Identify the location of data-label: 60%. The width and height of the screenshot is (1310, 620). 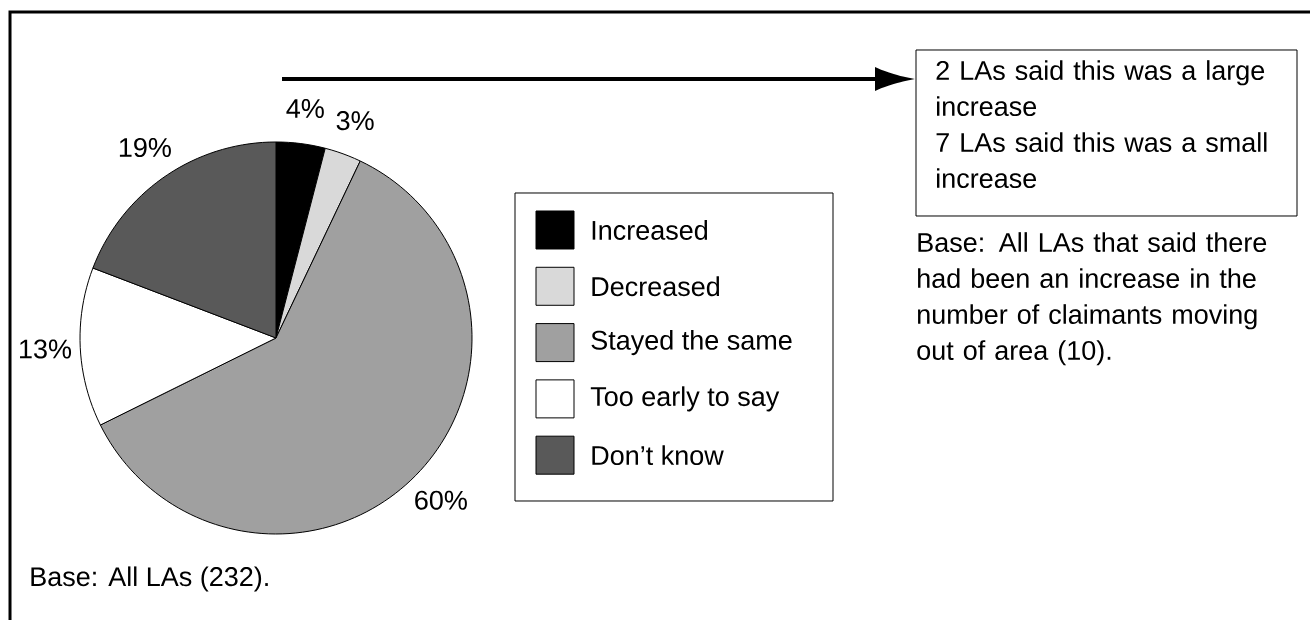
(441, 500).